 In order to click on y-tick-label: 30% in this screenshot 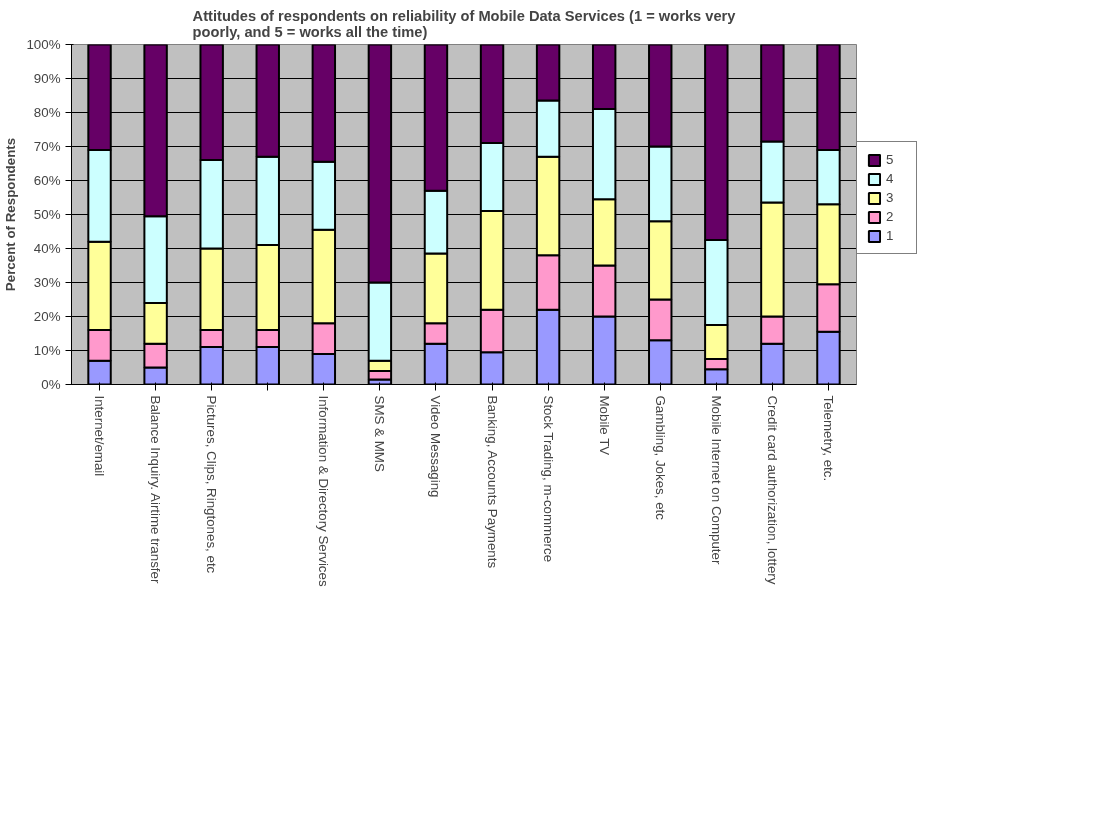, I will do `click(47, 282)`.